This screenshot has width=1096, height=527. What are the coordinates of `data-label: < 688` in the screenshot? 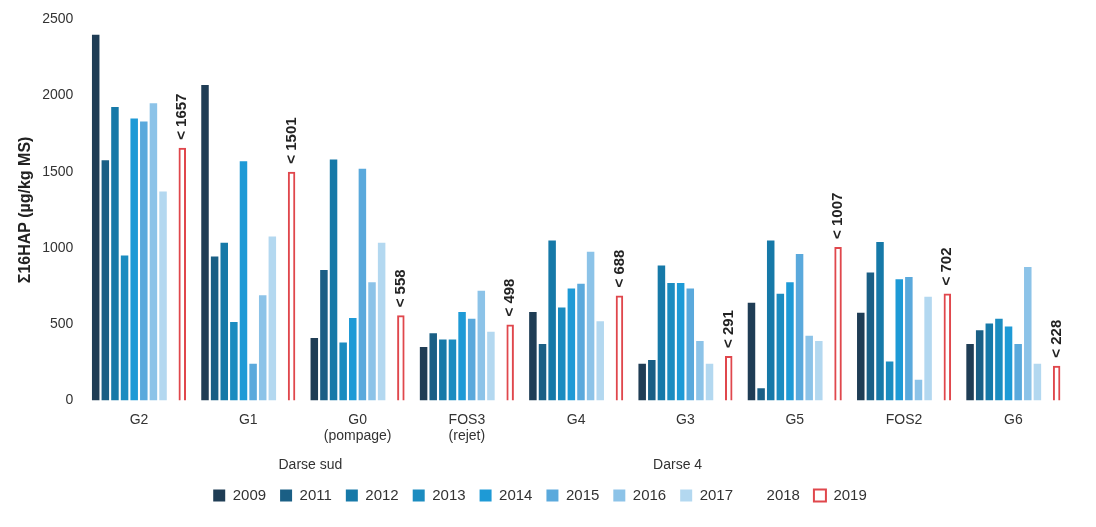 It's located at (618, 268).